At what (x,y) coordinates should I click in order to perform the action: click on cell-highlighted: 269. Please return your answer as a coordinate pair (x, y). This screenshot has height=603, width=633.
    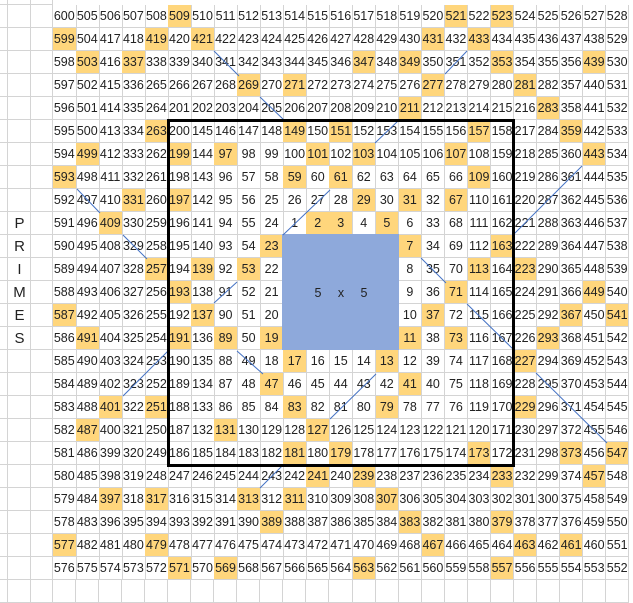
    Looking at the image, I should click on (249, 85).